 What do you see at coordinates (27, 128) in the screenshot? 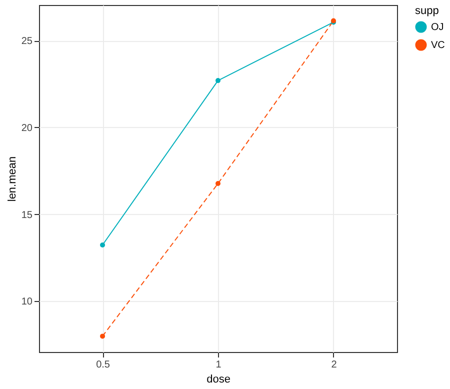
I see `y-tick-label: 20` at bounding box center [27, 128].